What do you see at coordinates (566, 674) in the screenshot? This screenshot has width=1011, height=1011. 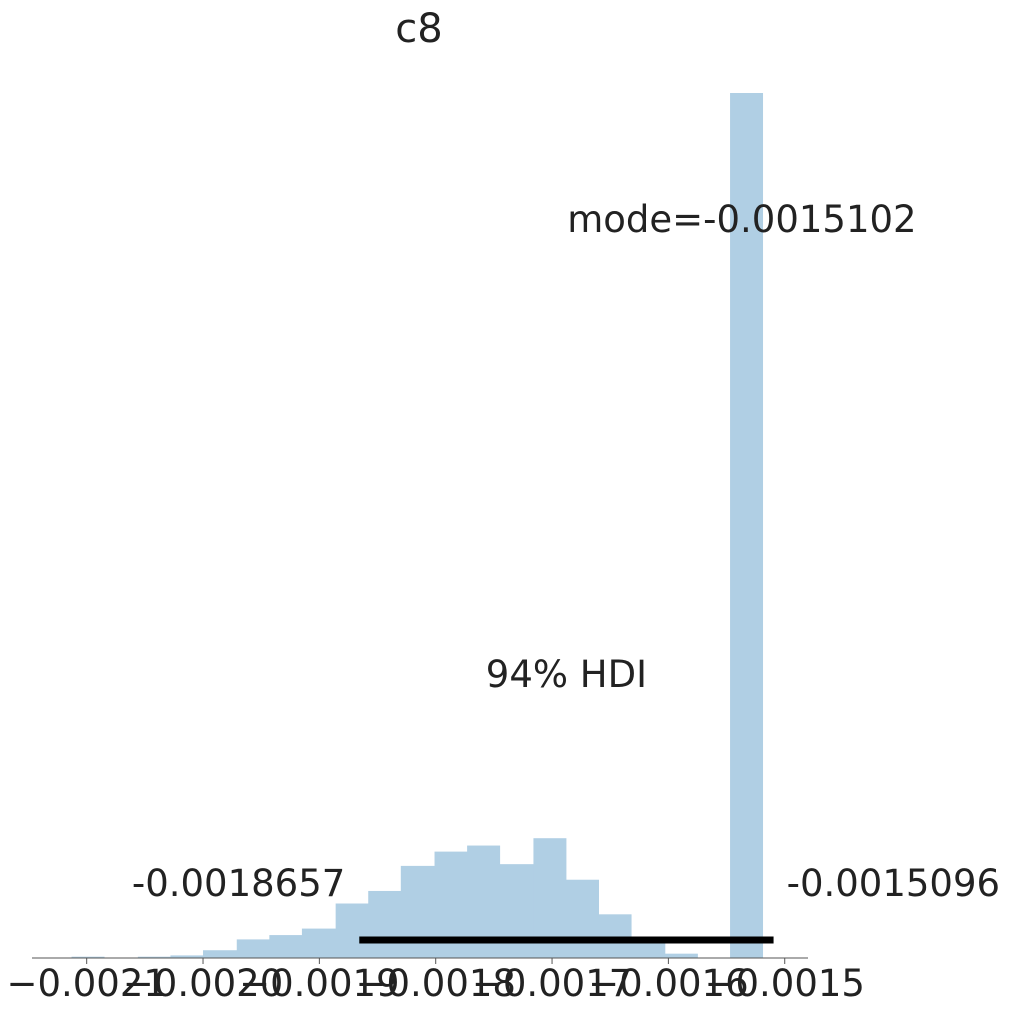 I see `hdi-label: 94% HDI` at bounding box center [566, 674].